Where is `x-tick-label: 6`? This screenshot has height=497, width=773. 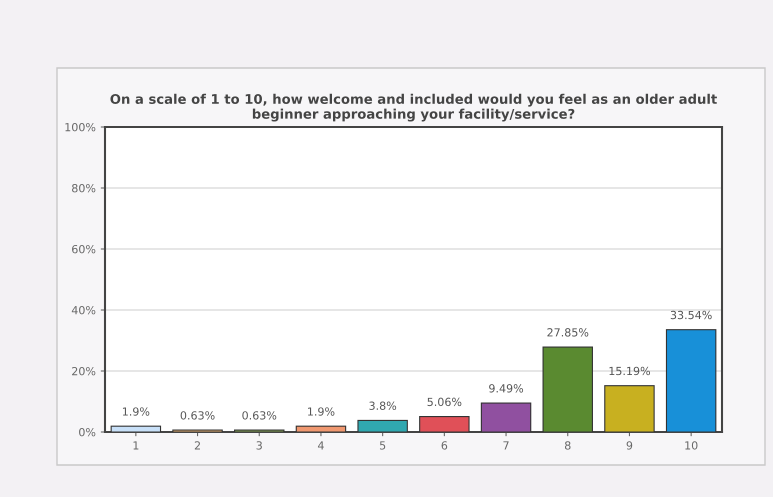
x-tick-label: 6 is located at coordinates (445, 445).